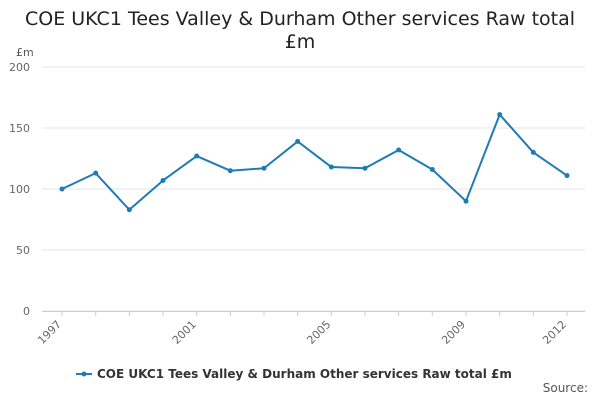 The image size is (600, 400). What do you see at coordinates (565, 388) in the screenshot?
I see `source-label: Source:` at bounding box center [565, 388].